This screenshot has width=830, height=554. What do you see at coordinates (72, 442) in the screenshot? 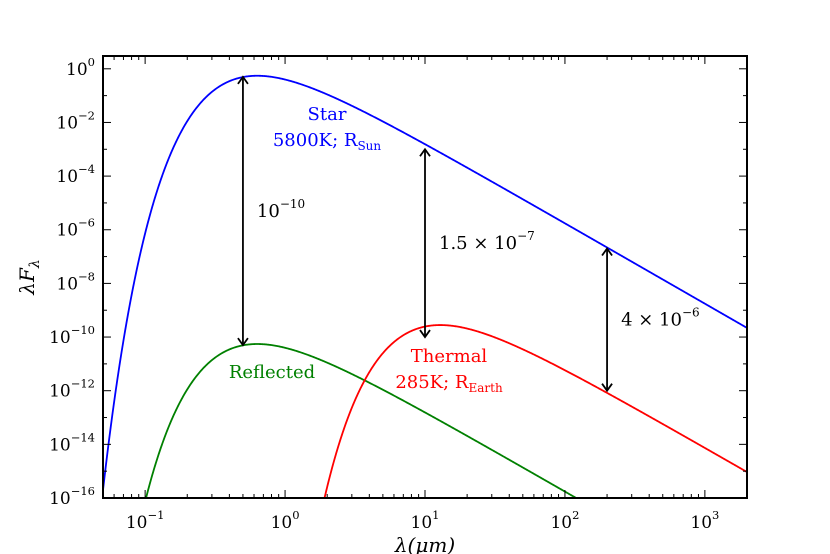
I see `y-tick-label: 10⁻¹⁴` at bounding box center [72, 442].